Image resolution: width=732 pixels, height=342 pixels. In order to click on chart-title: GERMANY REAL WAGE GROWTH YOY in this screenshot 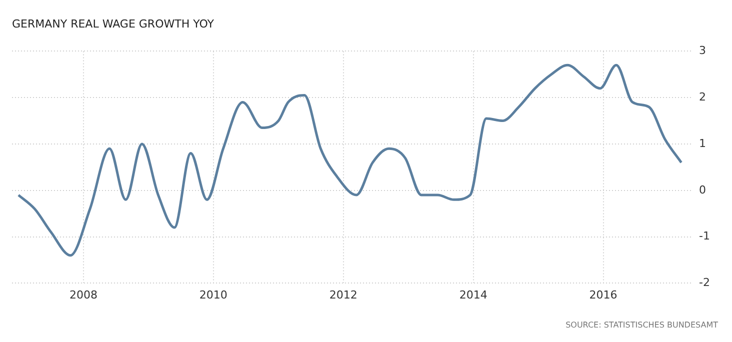, I will do `click(113, 23)`.